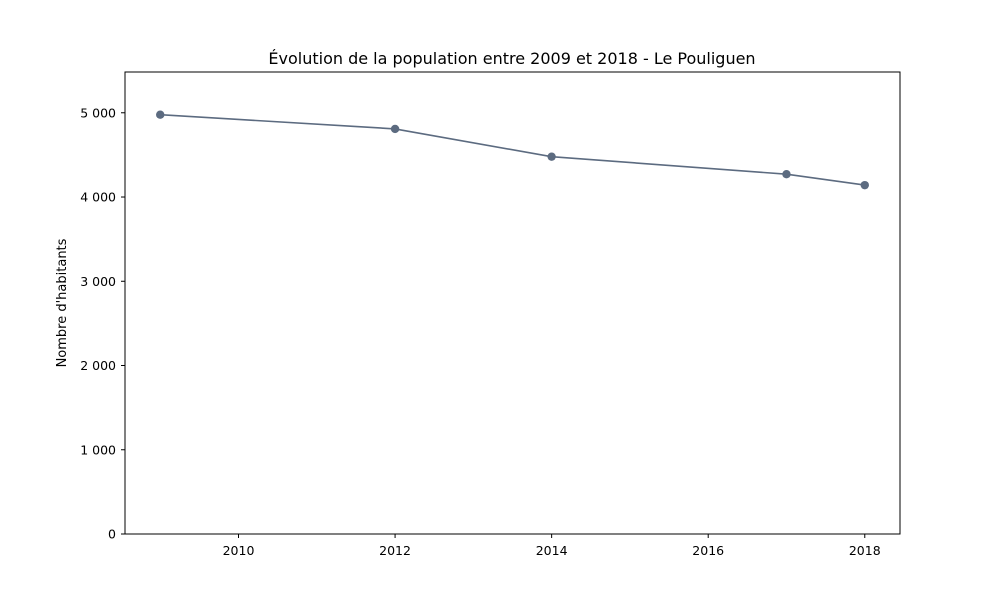 The height and width of the screenshot is (600, 1000). What do you see at coordinates (98, 449) in the screenshot?
I see `y-tick-label: 1 000` at bounding box center [98, 449].